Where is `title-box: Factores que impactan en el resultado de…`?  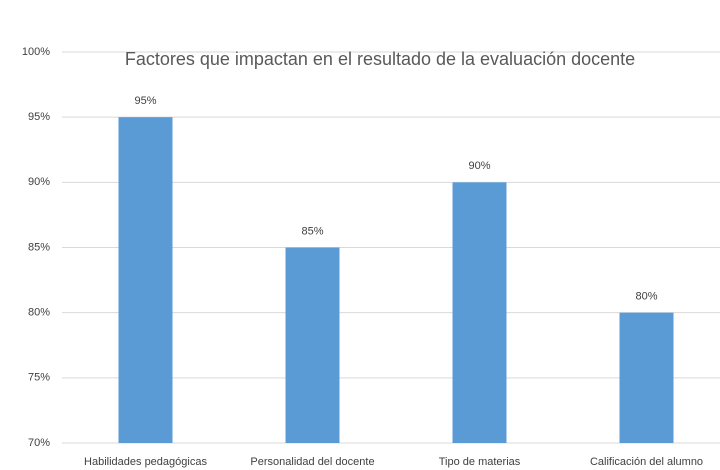
title-box: Factores que impactan en el resultado de… is located at coordinates (380, 59).